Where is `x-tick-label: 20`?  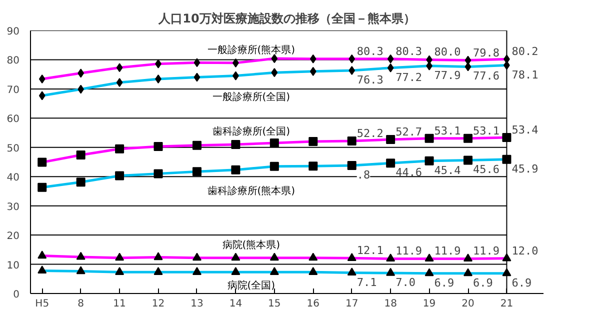
x-tick-label: 20 is located at coordinates (468, 304).